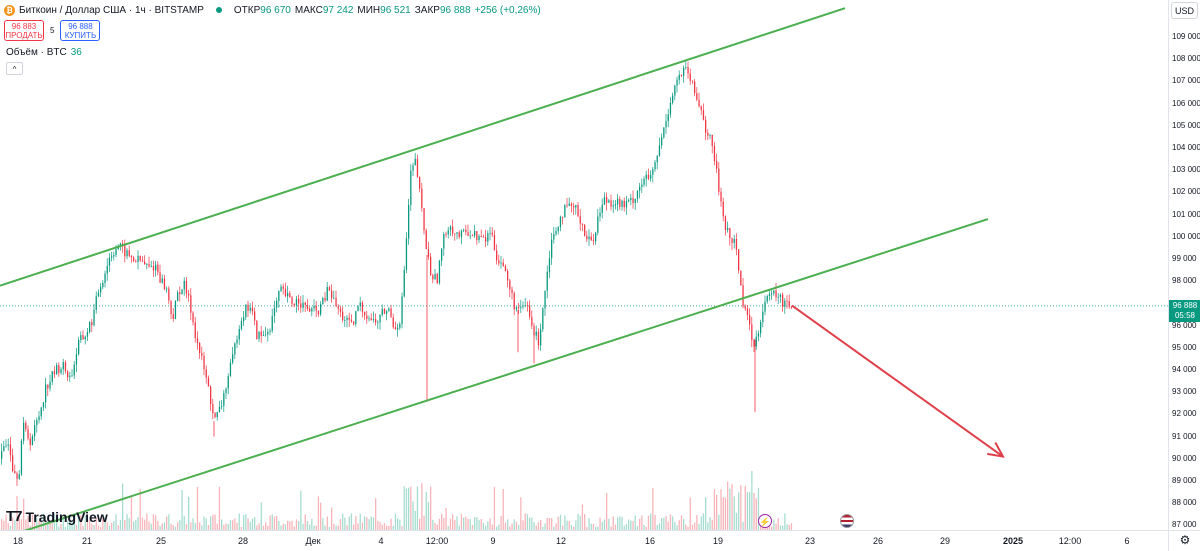 The image size is (1200, 551). I want to click on price-axis-label: 92 000, so click(1184, 414).